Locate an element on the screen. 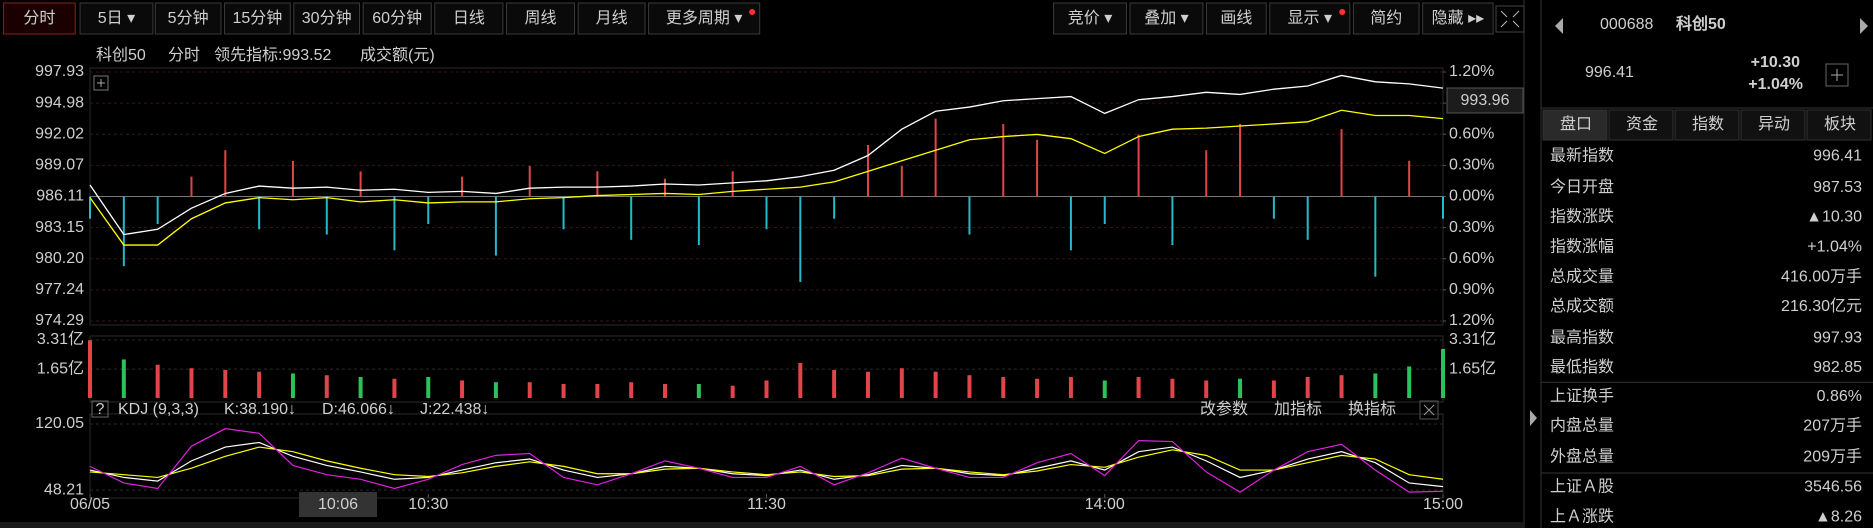  x-tick-label: 15:00 is located at coordinates (1443, 504).